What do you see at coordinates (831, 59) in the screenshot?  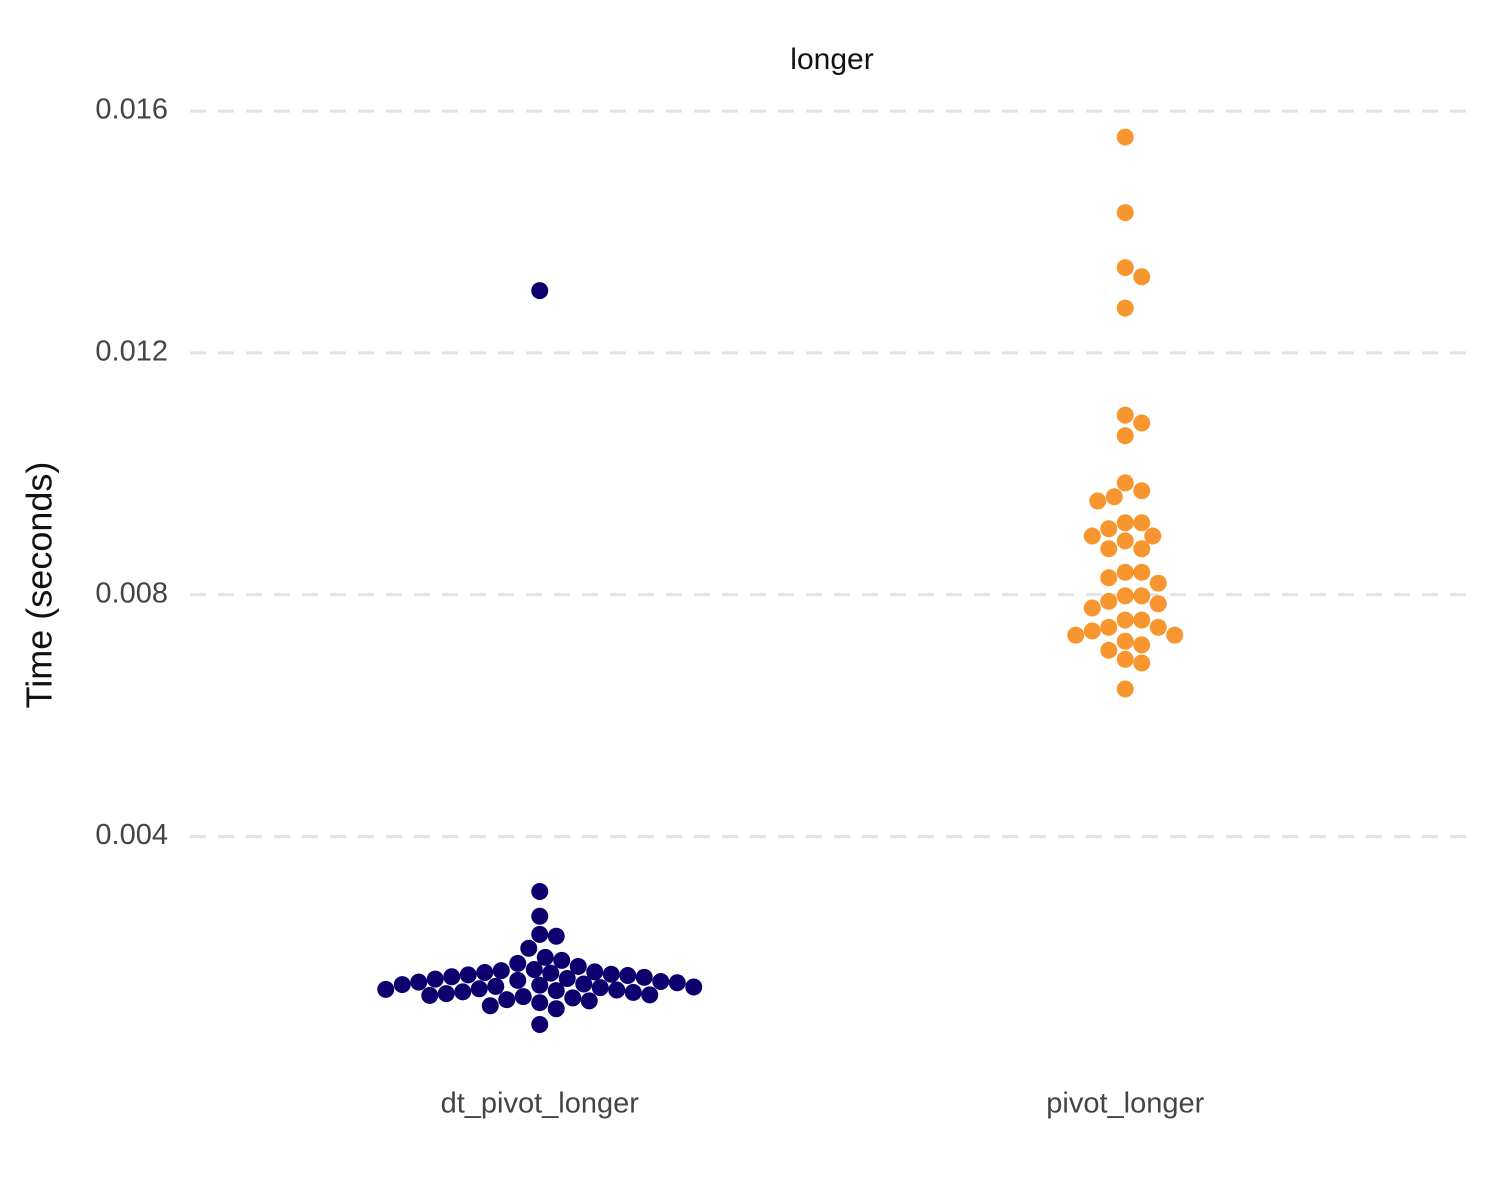 I see `chart-title: longer` at bounding box center [831, 59].